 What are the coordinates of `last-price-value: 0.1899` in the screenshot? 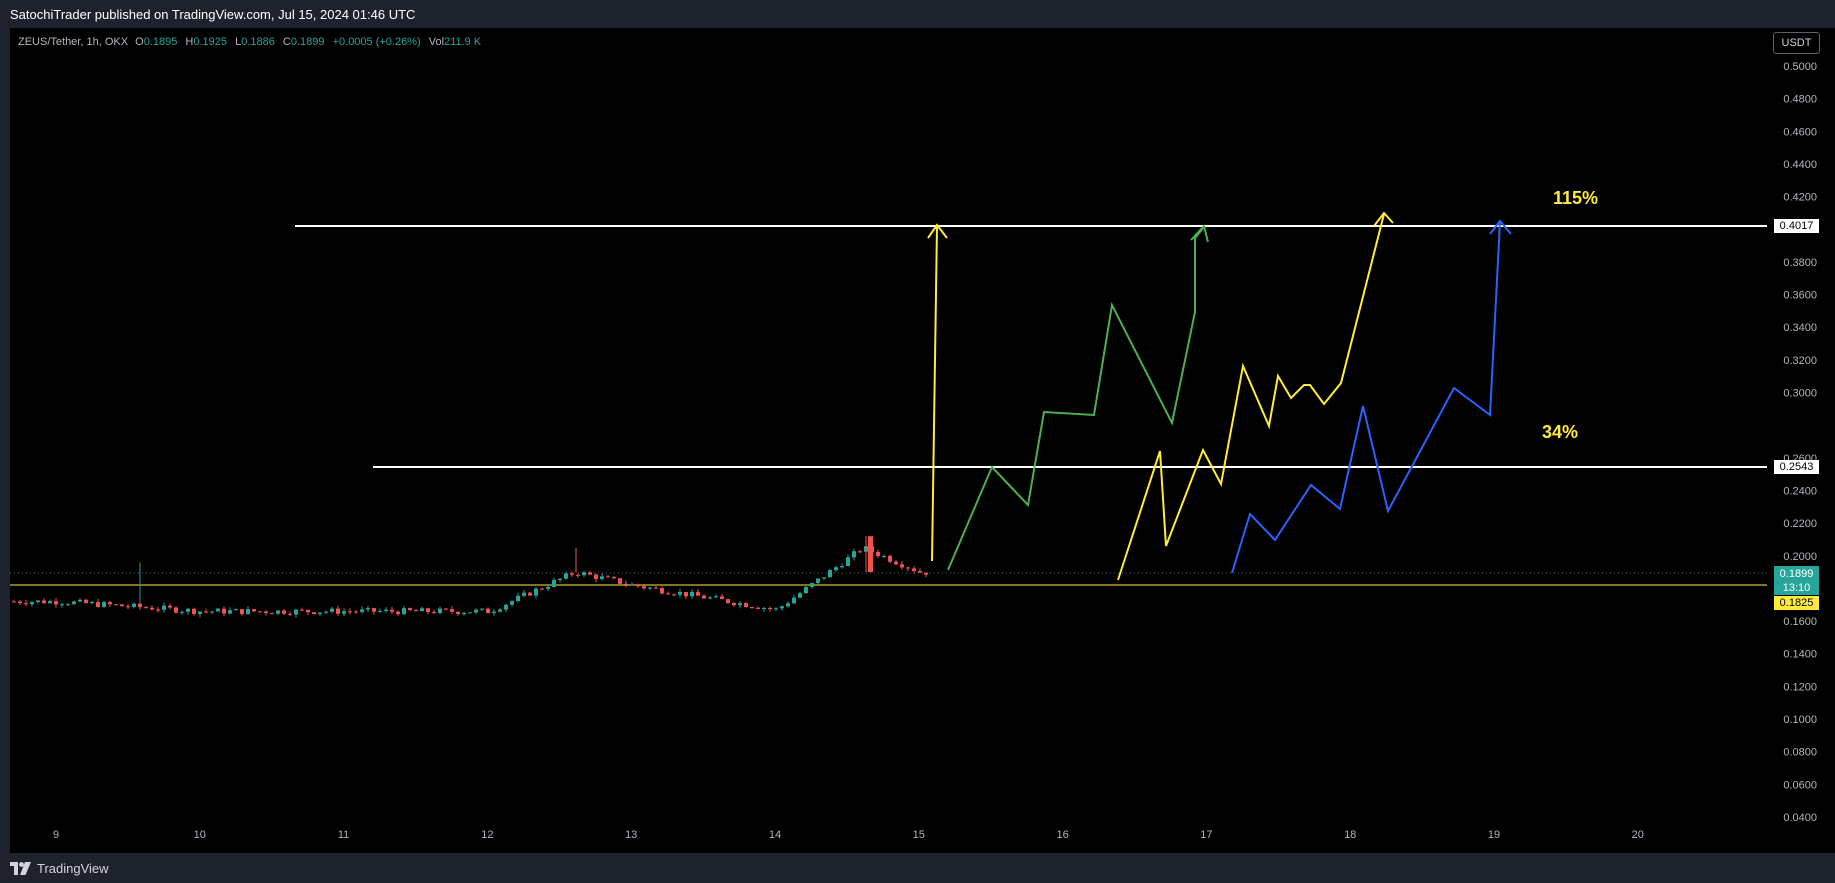 It's located at (1796, 574).